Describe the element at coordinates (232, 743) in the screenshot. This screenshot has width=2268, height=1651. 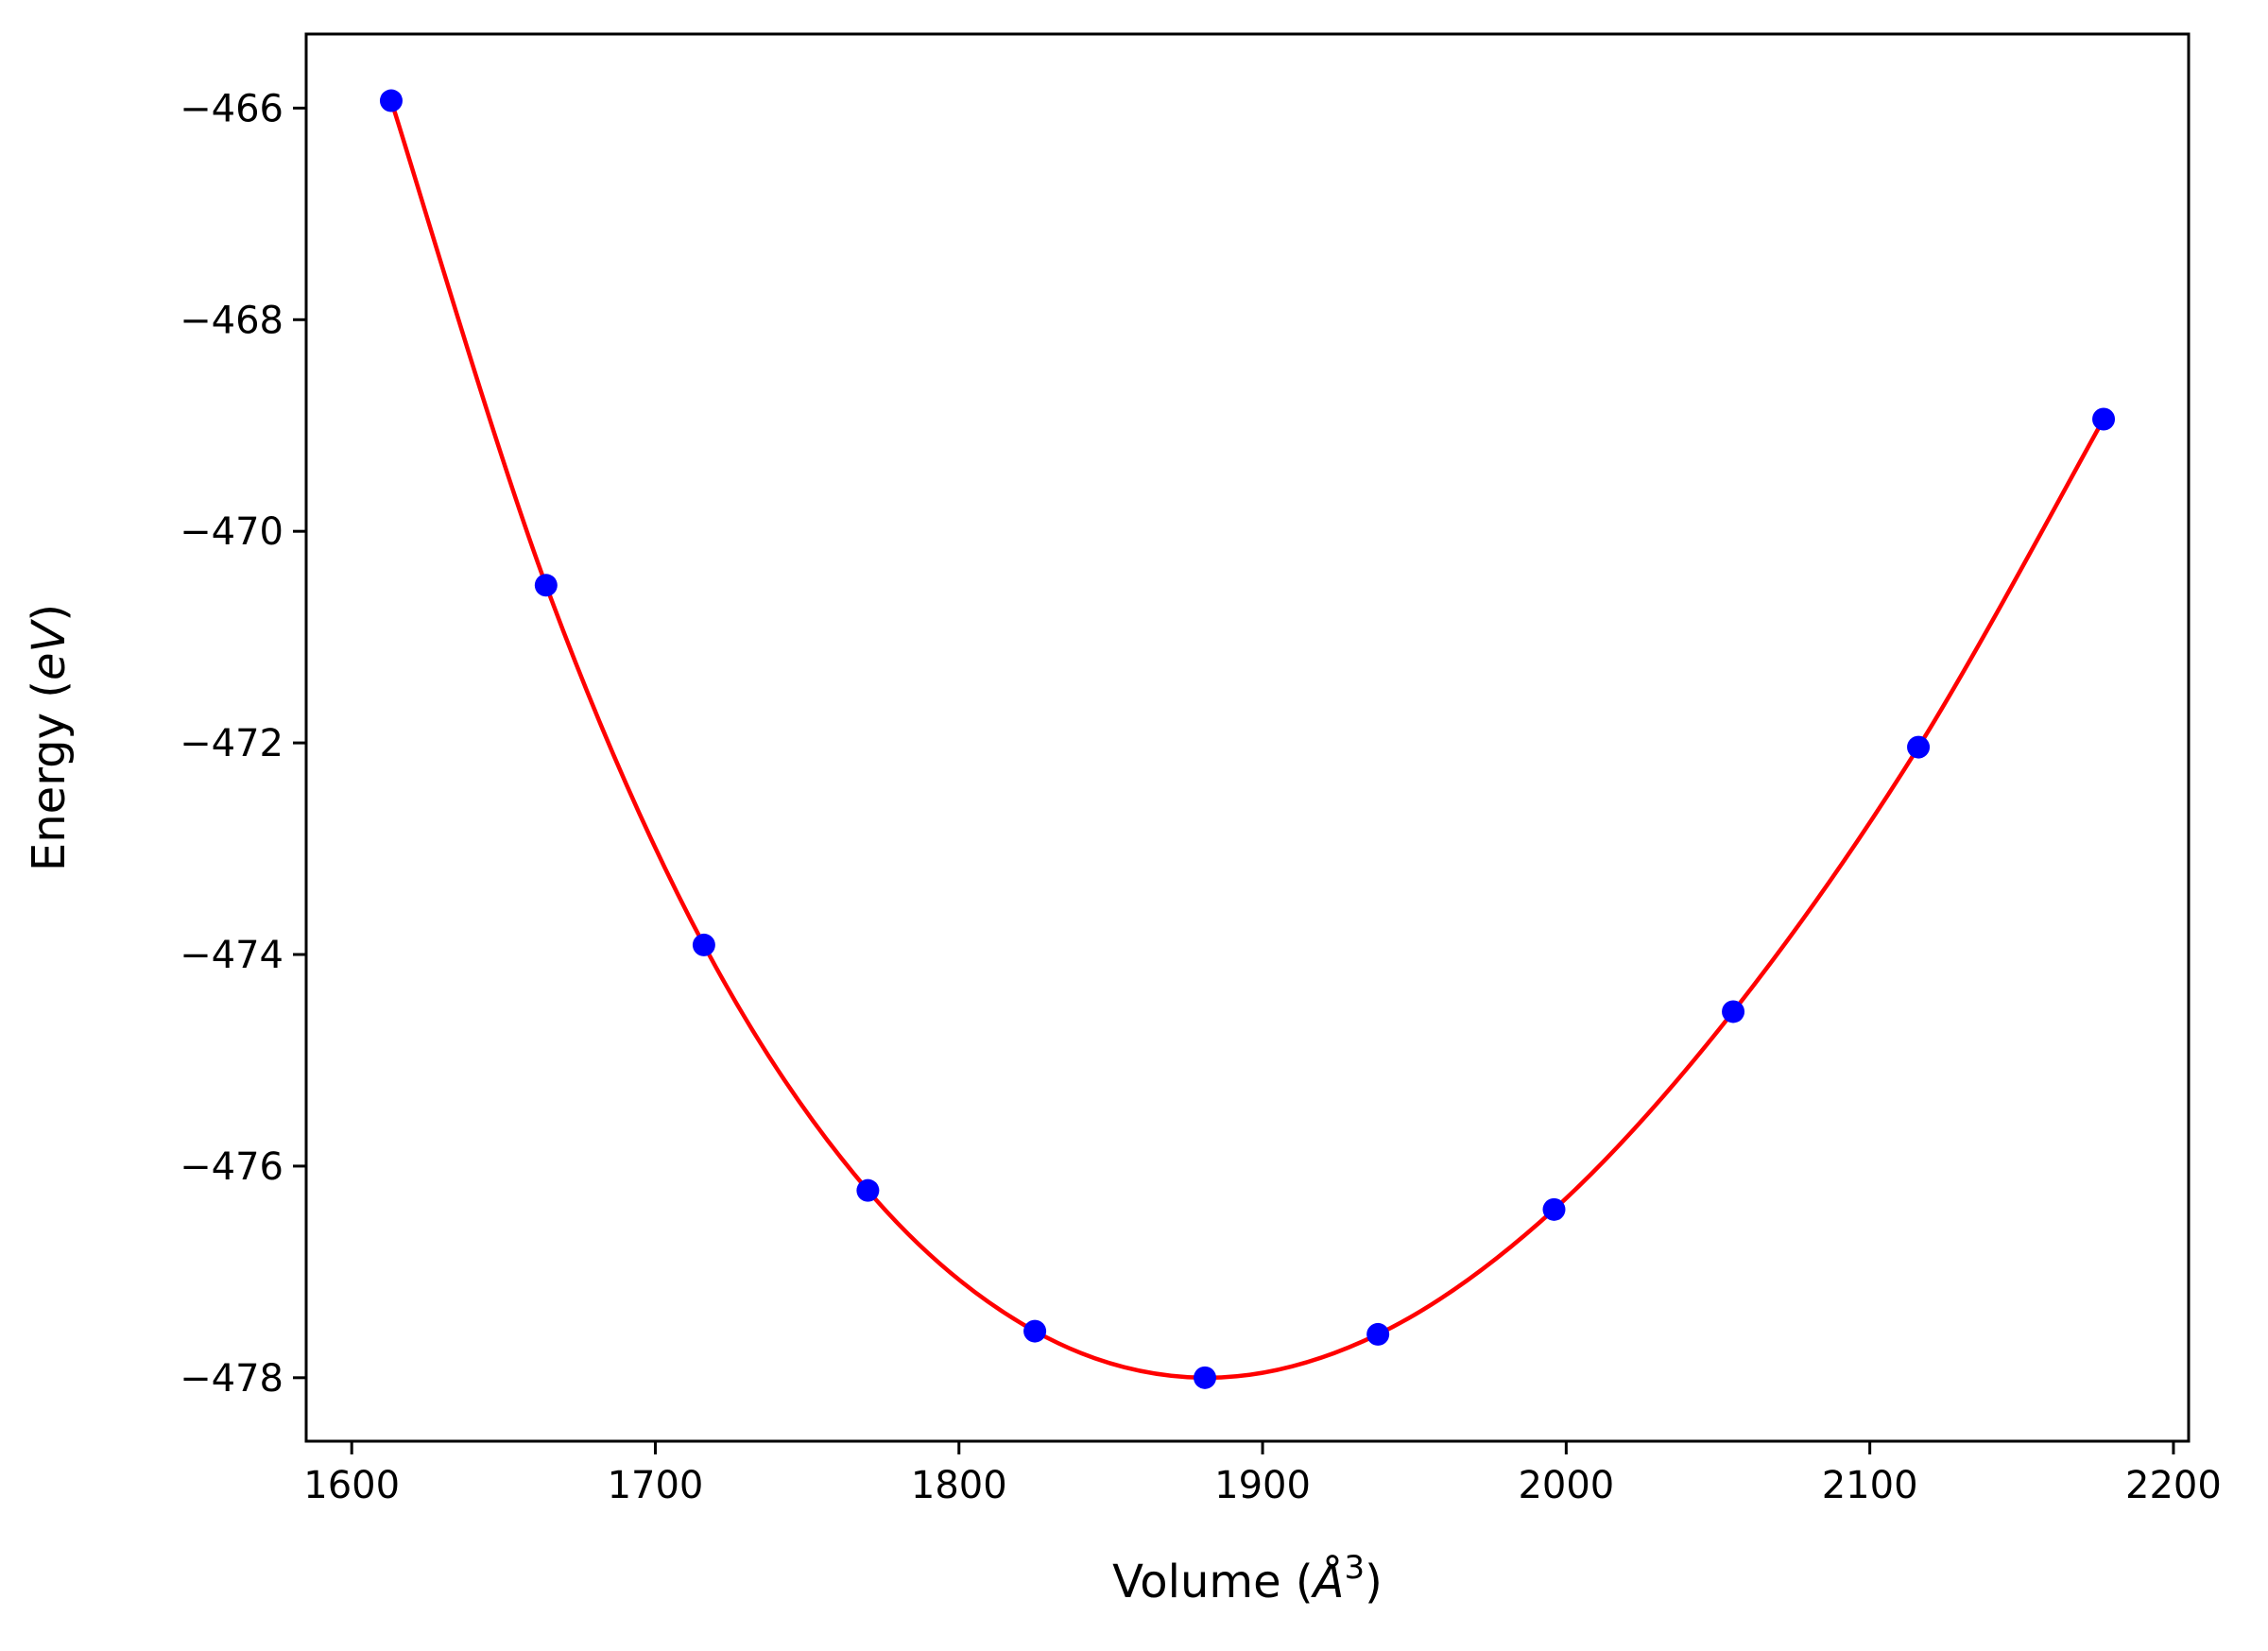
I see `y-tick-label: −472` at that location.